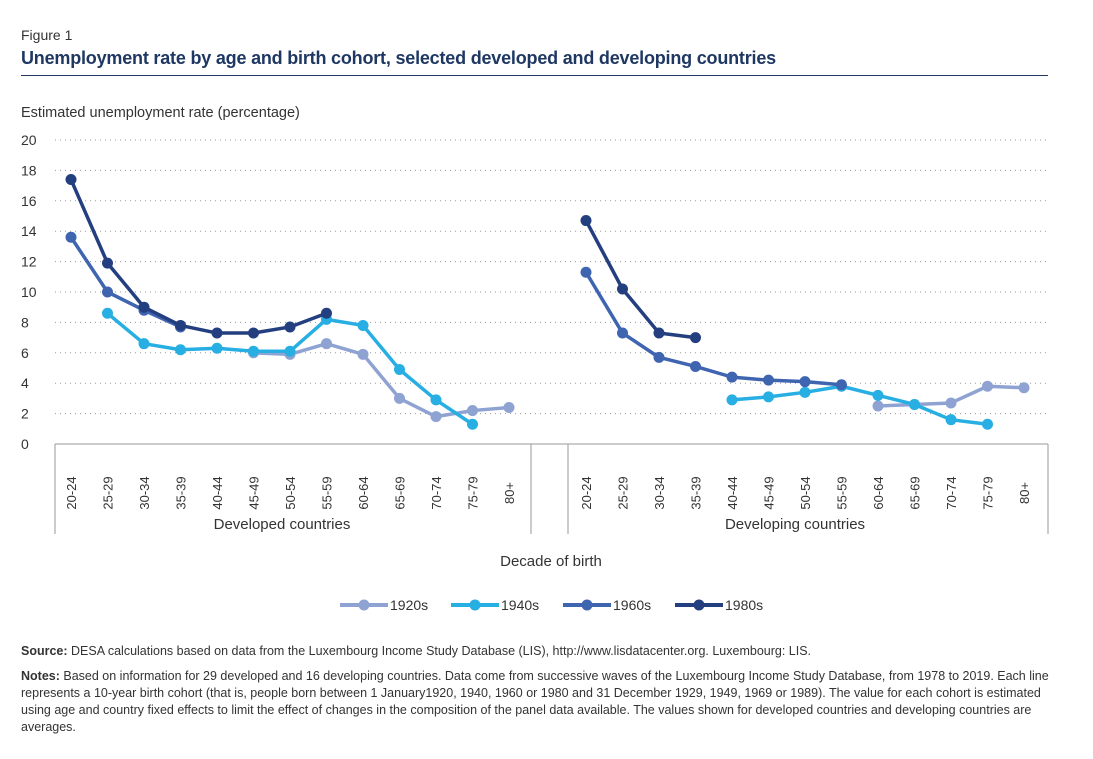  I want to click on y-tick-label: 14, so click(29, 231).